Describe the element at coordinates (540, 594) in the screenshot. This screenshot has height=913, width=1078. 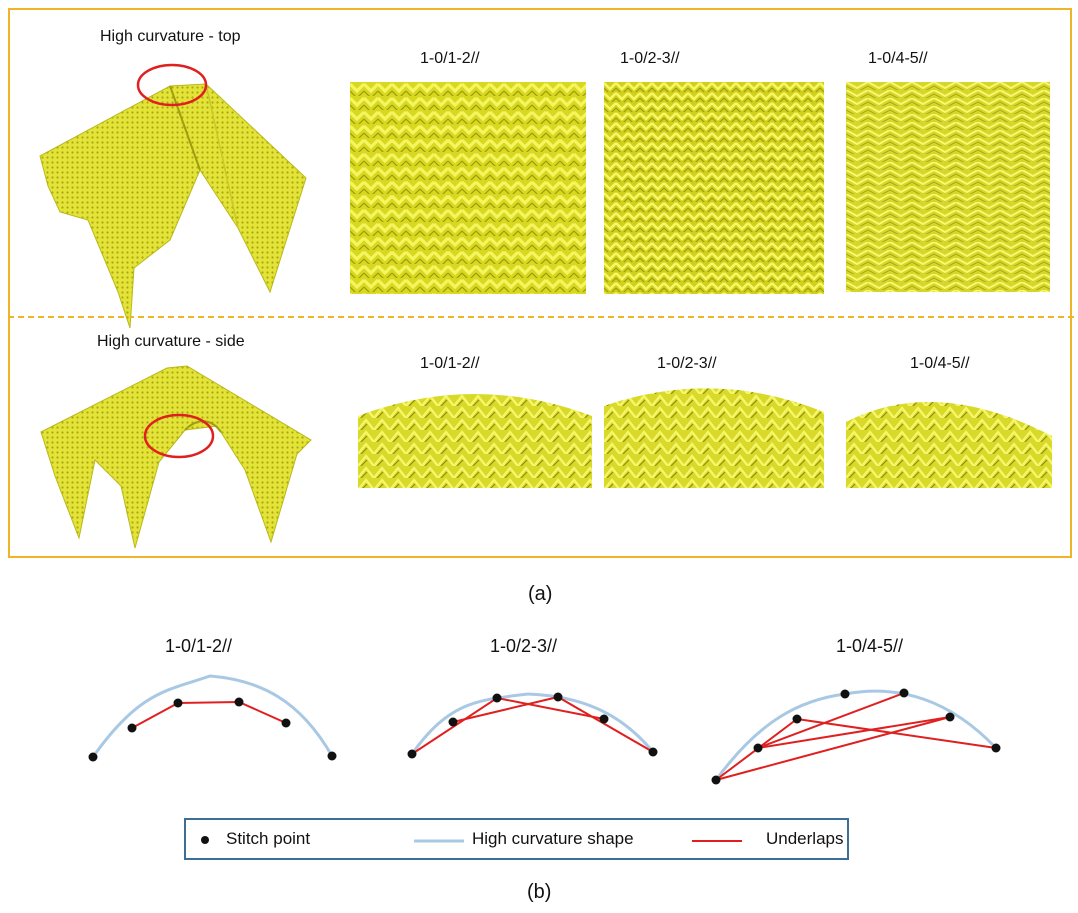
I see `caption-a: (a)` at that location.